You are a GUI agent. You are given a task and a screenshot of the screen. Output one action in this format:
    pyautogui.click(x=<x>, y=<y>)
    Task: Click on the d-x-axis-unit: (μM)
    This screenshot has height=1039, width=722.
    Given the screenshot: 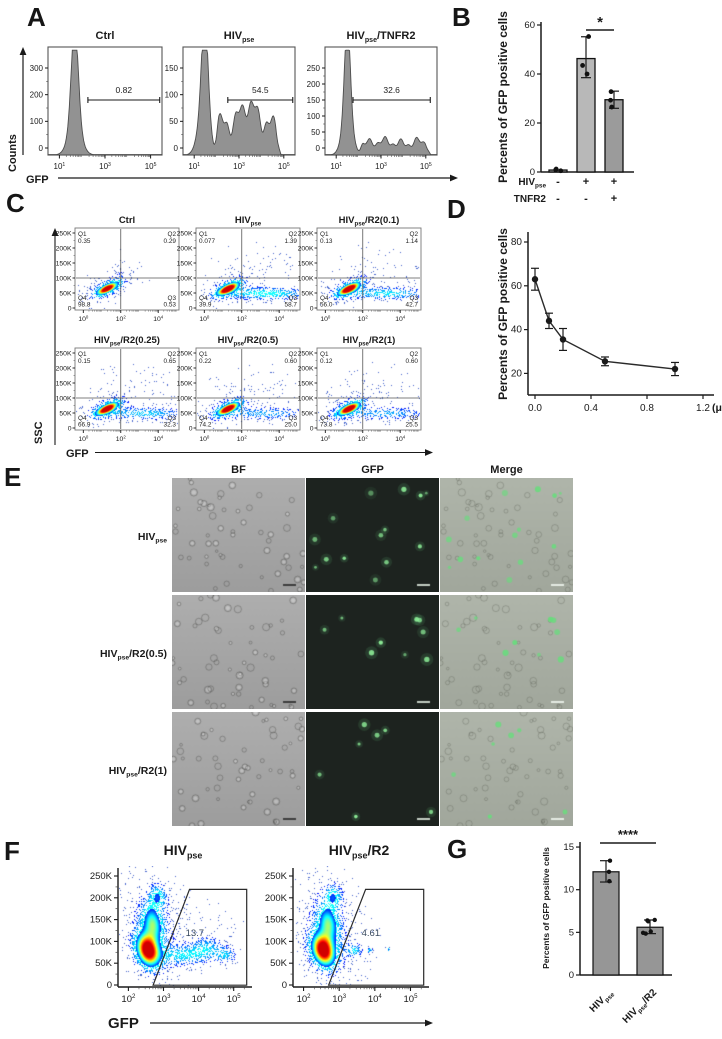 What is the action you would take?
    pyautogui.click(x=717, y=408)
    